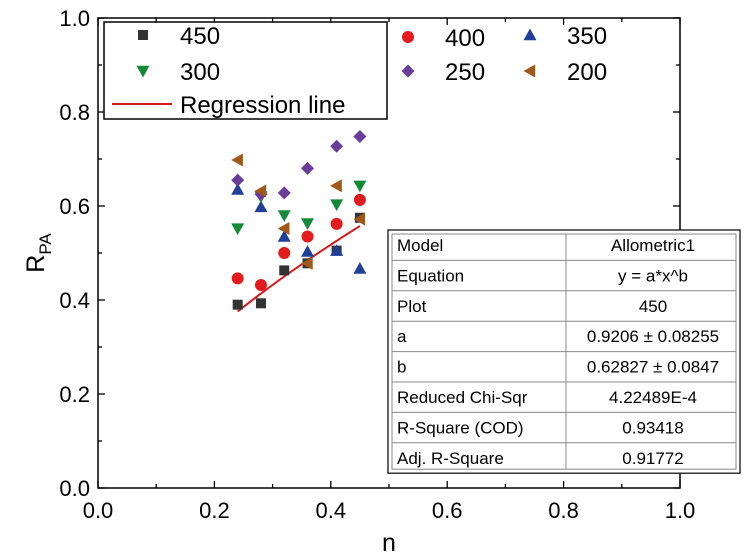 This screenshot has height=557, width=755. Describe the element at coordinates (460, 427) in the screenshot. I see `fit-table-label: R-Square (COD)` at that location.